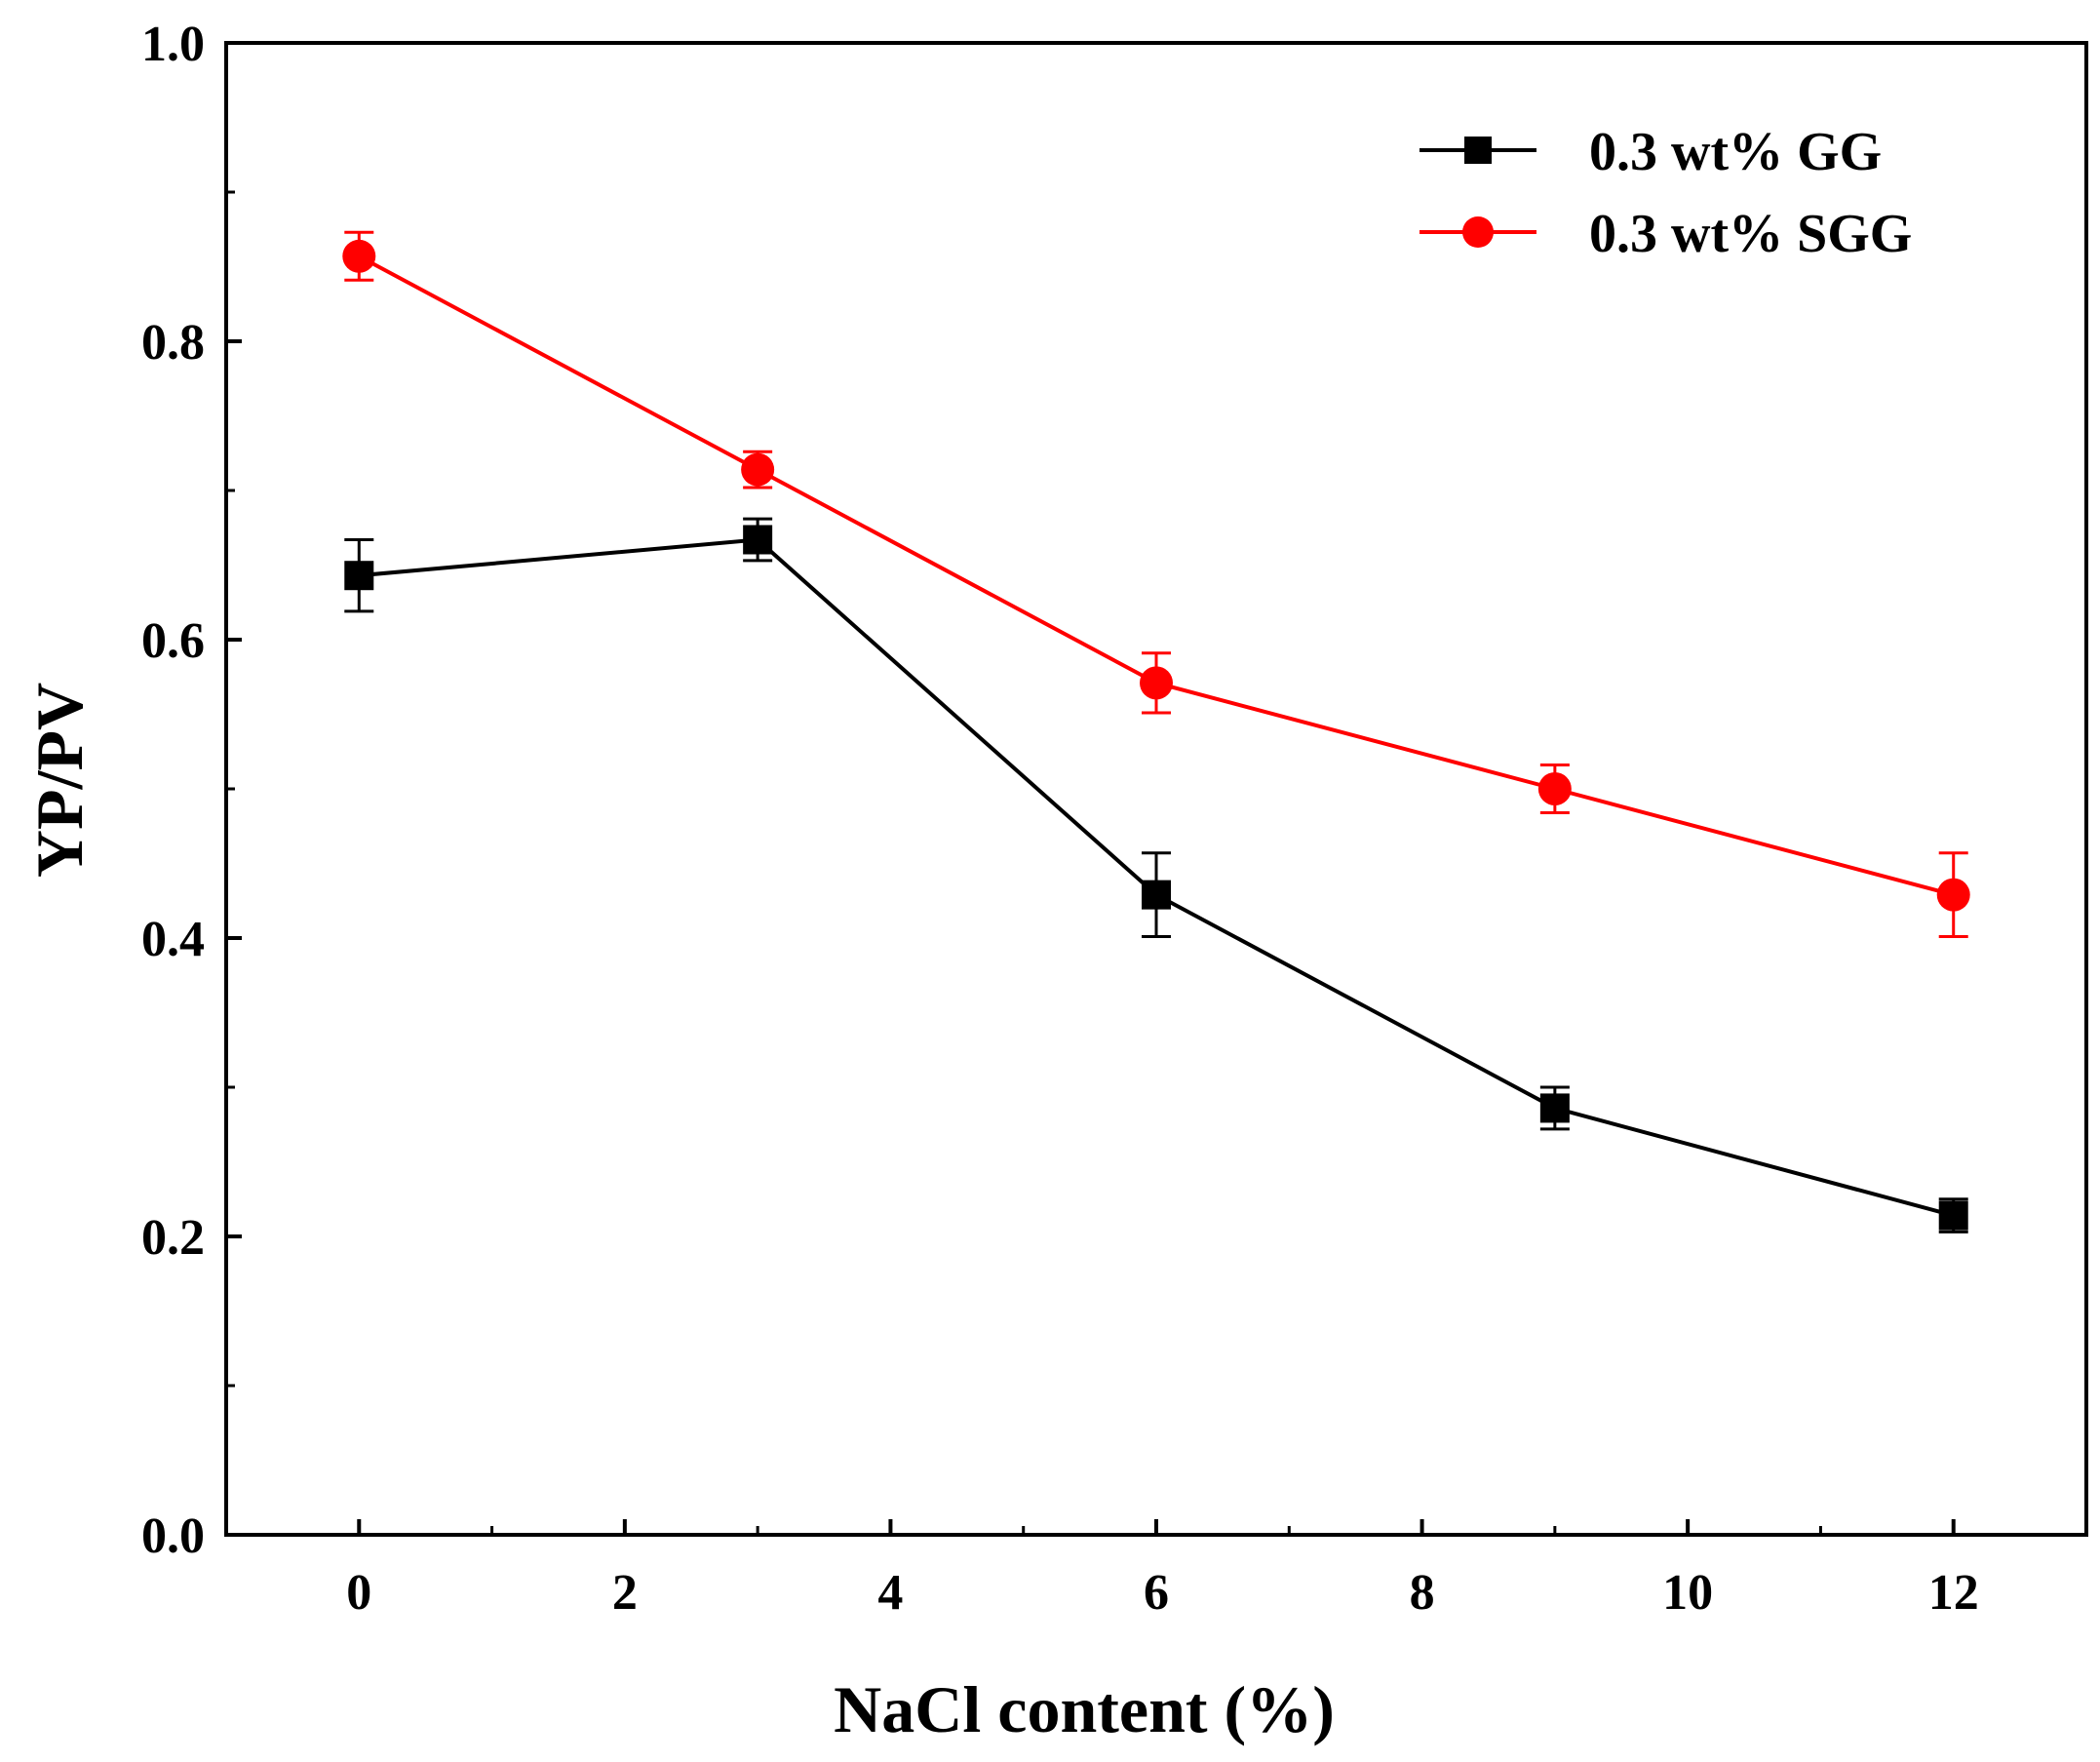 Image resolution: width=2100 pixels, height=1762 pixels. I want to click on legend-label-gg: 0.3 wt% GG, so click(1736, 152).